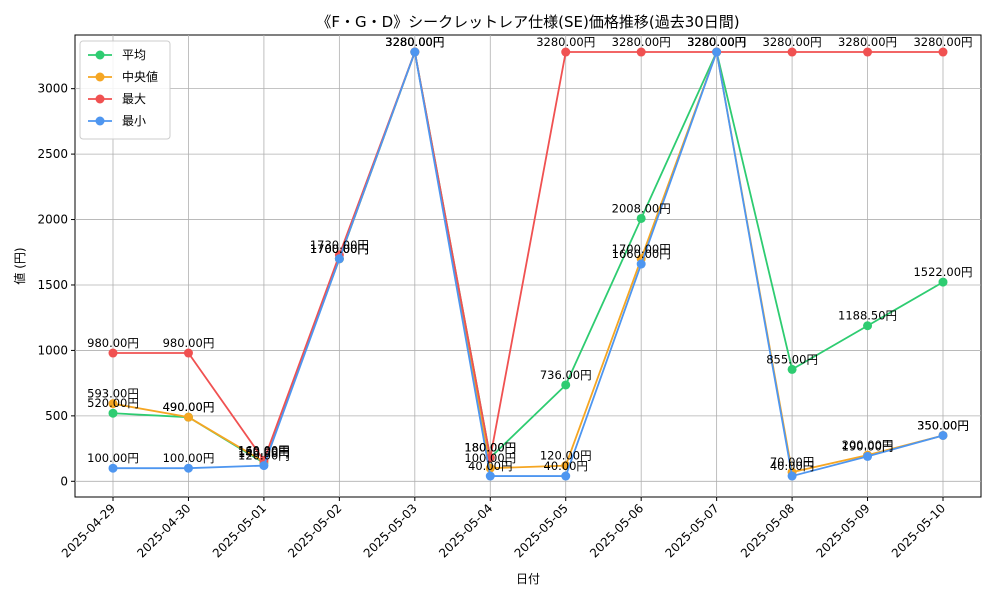  I want to click on data-label: 180.00円, so click(490, 448).